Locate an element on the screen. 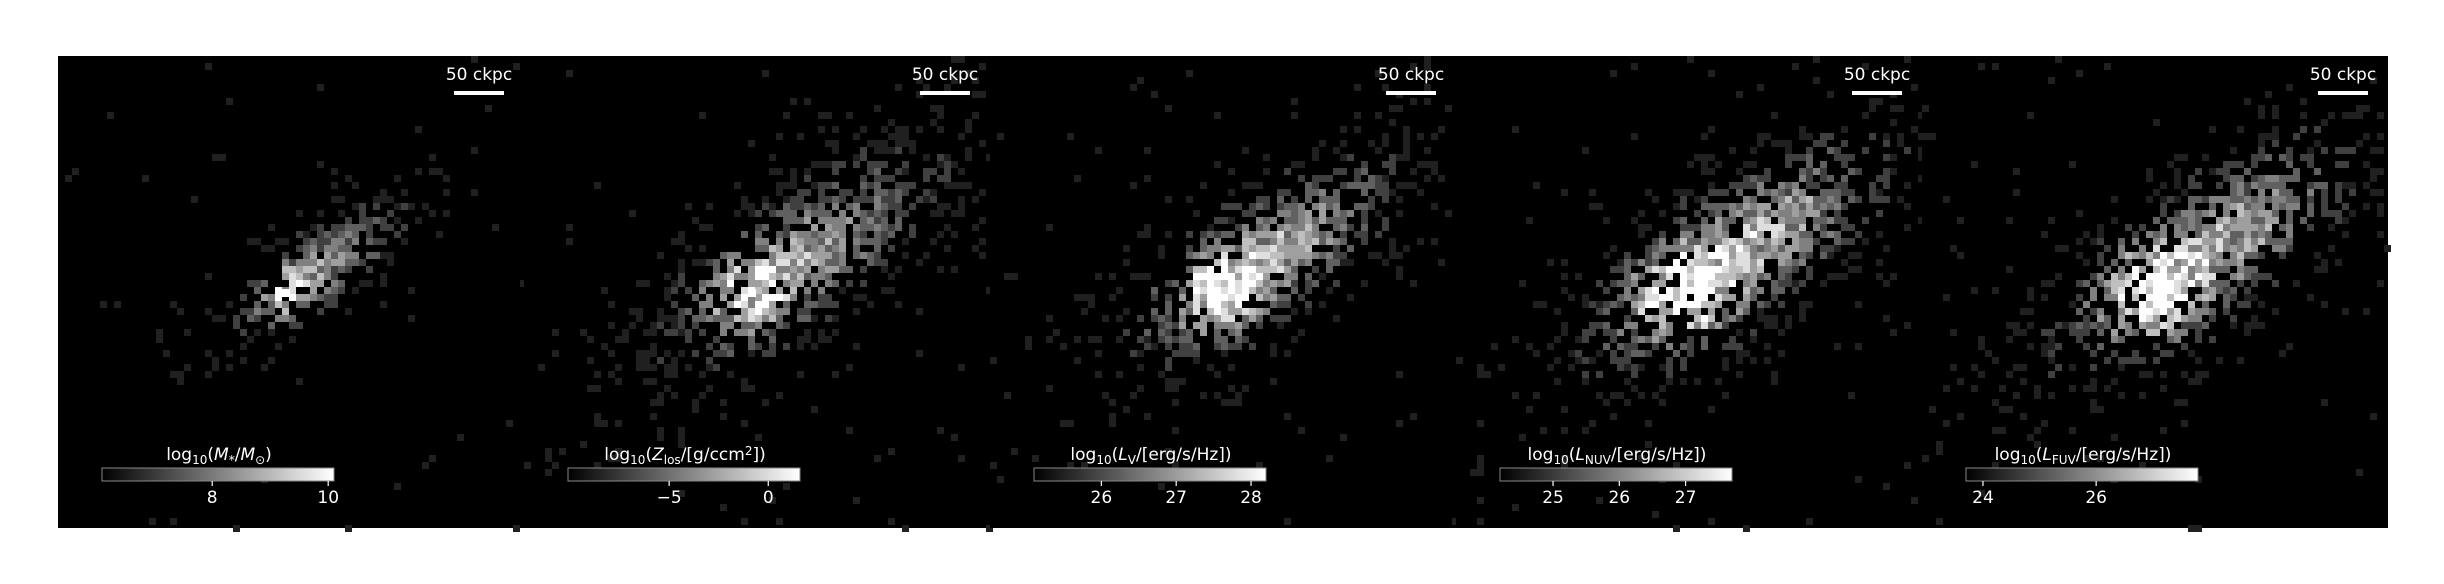  colorbar-label-part: V is located at coordinates (1132, 460).